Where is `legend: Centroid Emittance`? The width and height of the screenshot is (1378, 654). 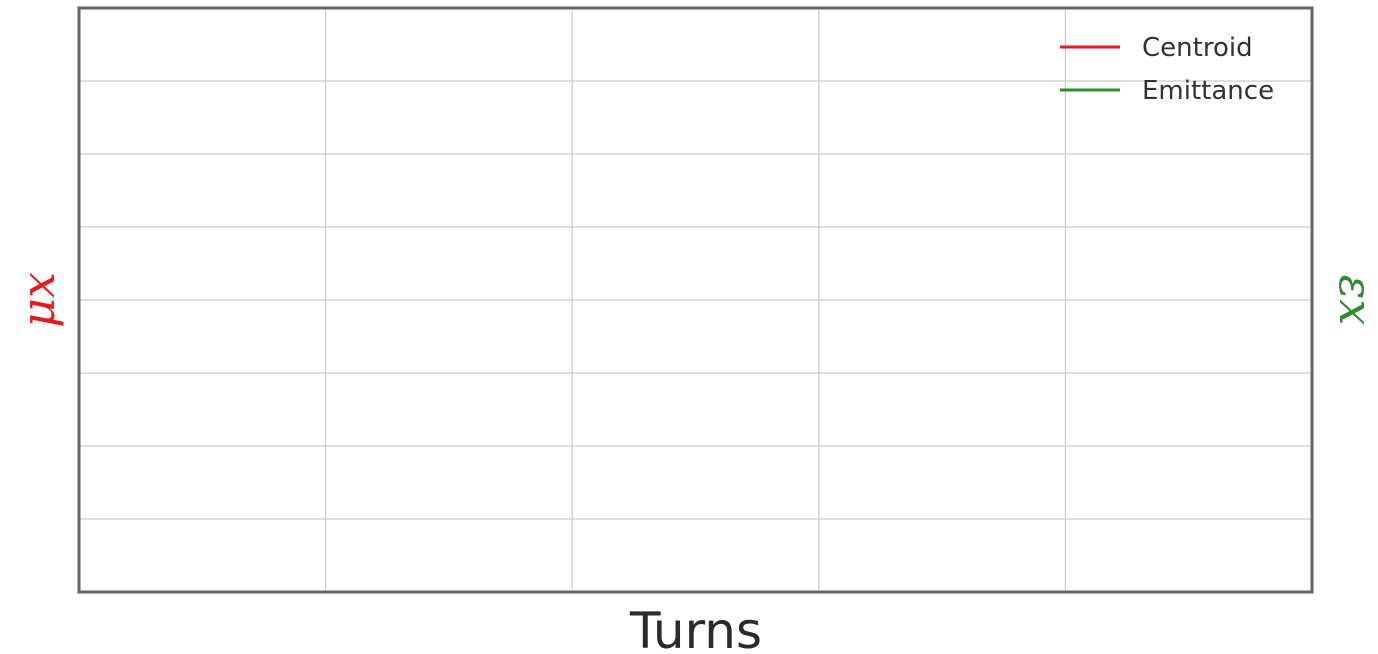 legend: Centroid Emittance is located at coordinates (1167, 69).